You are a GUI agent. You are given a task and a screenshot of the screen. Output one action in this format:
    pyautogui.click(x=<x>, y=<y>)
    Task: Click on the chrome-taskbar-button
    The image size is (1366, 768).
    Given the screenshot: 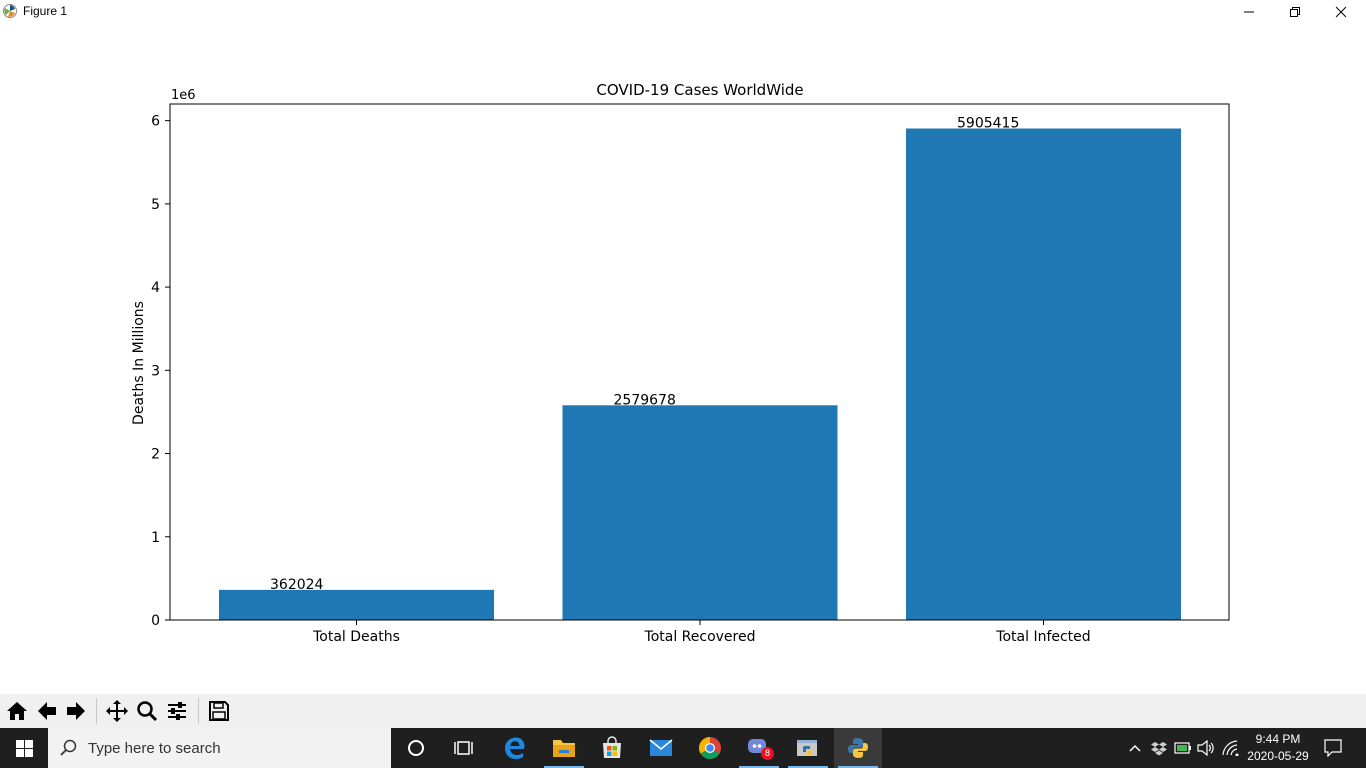 What is the action you would take?
    pyautogui.click(x=710, y=748)
    